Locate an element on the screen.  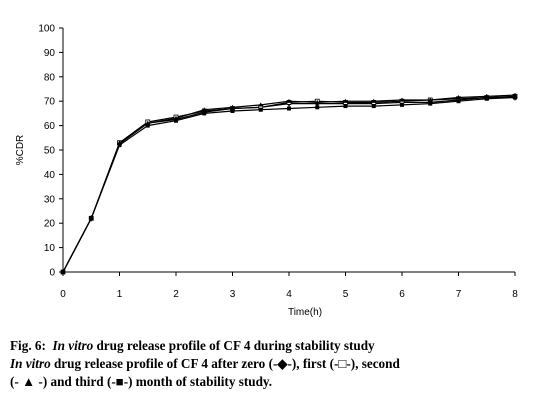
y-tick-label: 10 is located at coordinates (50, 248).